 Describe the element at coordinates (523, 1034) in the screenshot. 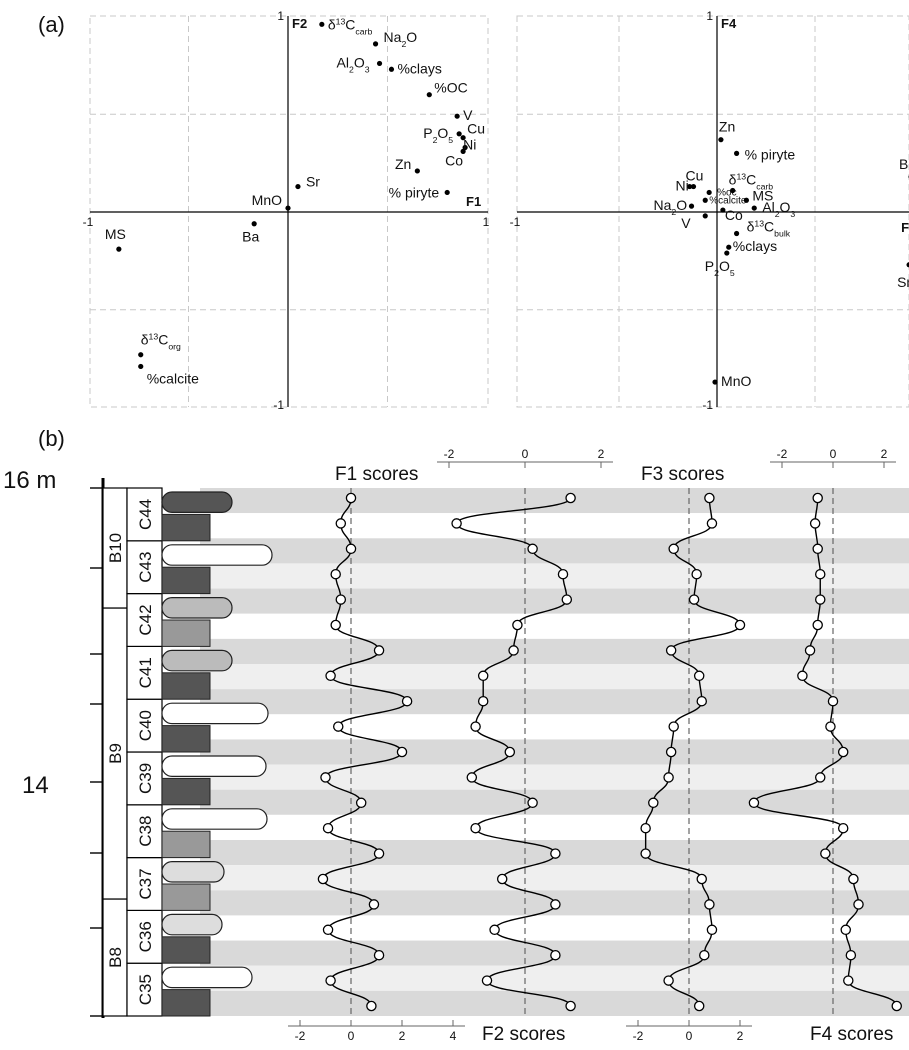

I see `series-name: F2 scores` at that location.